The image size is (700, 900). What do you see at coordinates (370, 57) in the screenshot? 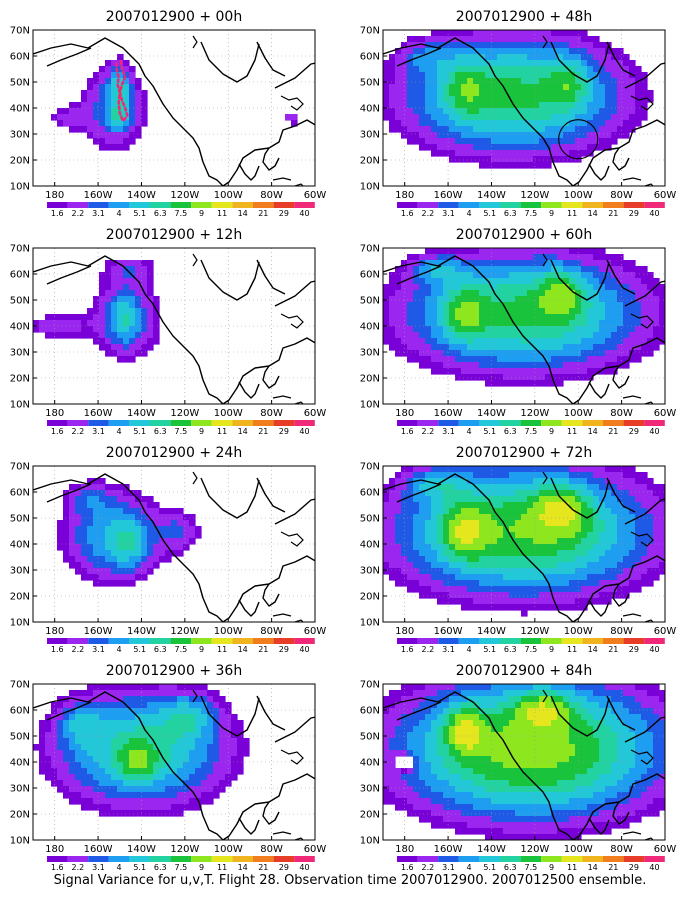
I see `lat-label: 60N` at bounding box center [370, 57].